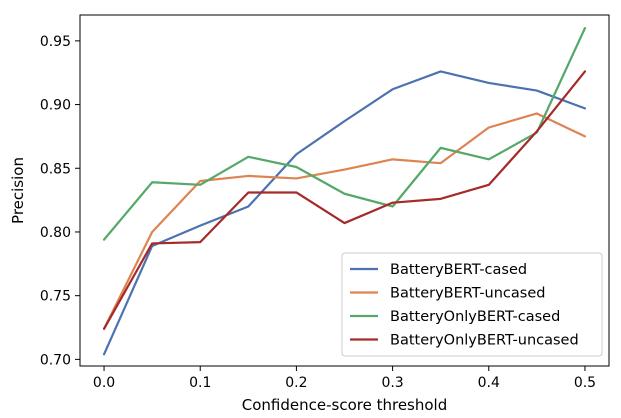  Describe the element at coordinates (55, 169) in the screenshot. I see `y-tick-label: 0.85` at that location.